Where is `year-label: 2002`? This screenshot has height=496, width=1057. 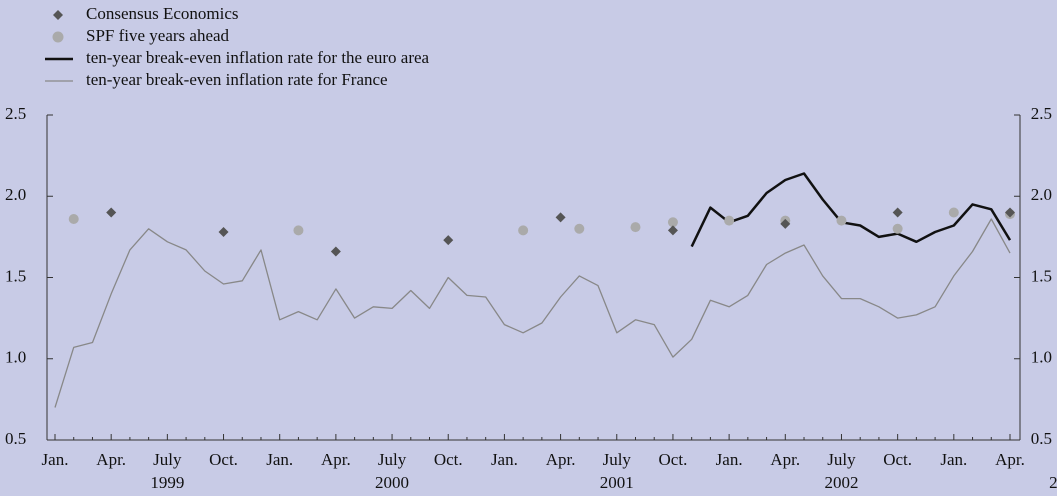 year-label: 2002 is located at coordinates (841, 482).